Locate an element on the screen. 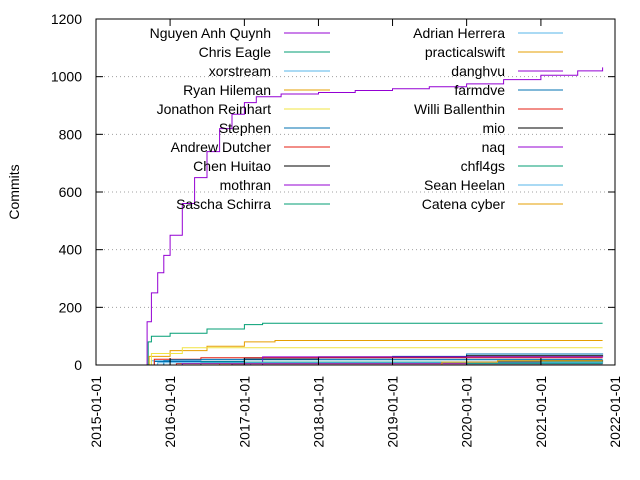  legend-label: Sean Heelan is located at coordinates (464, 185).